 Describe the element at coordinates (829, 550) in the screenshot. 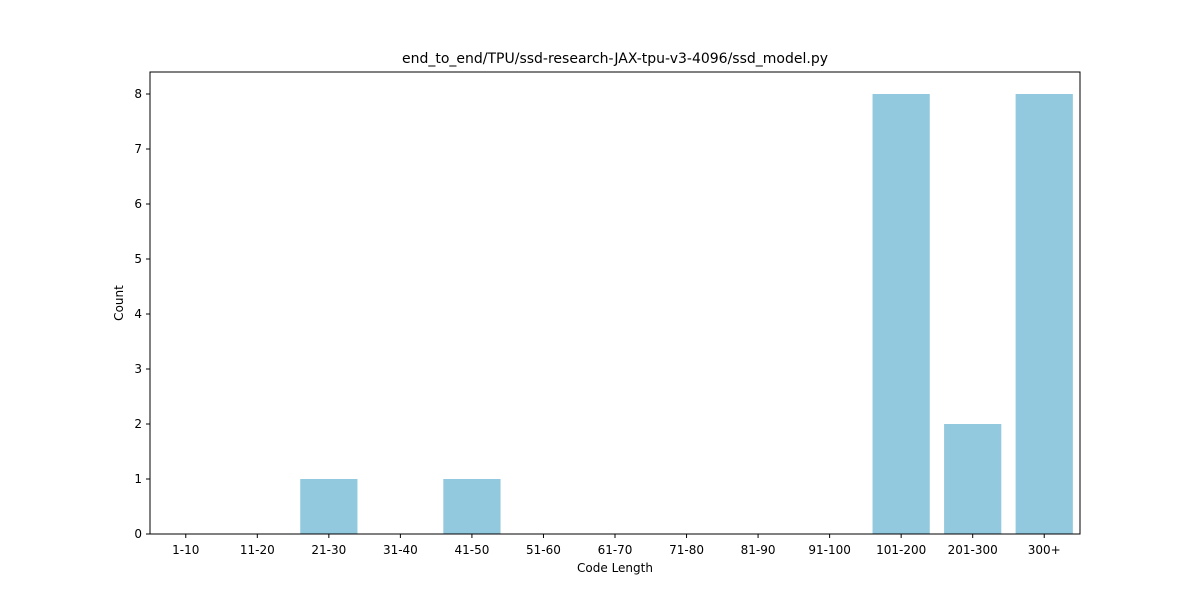

I see `x-tick-label: 91-100` at that location.